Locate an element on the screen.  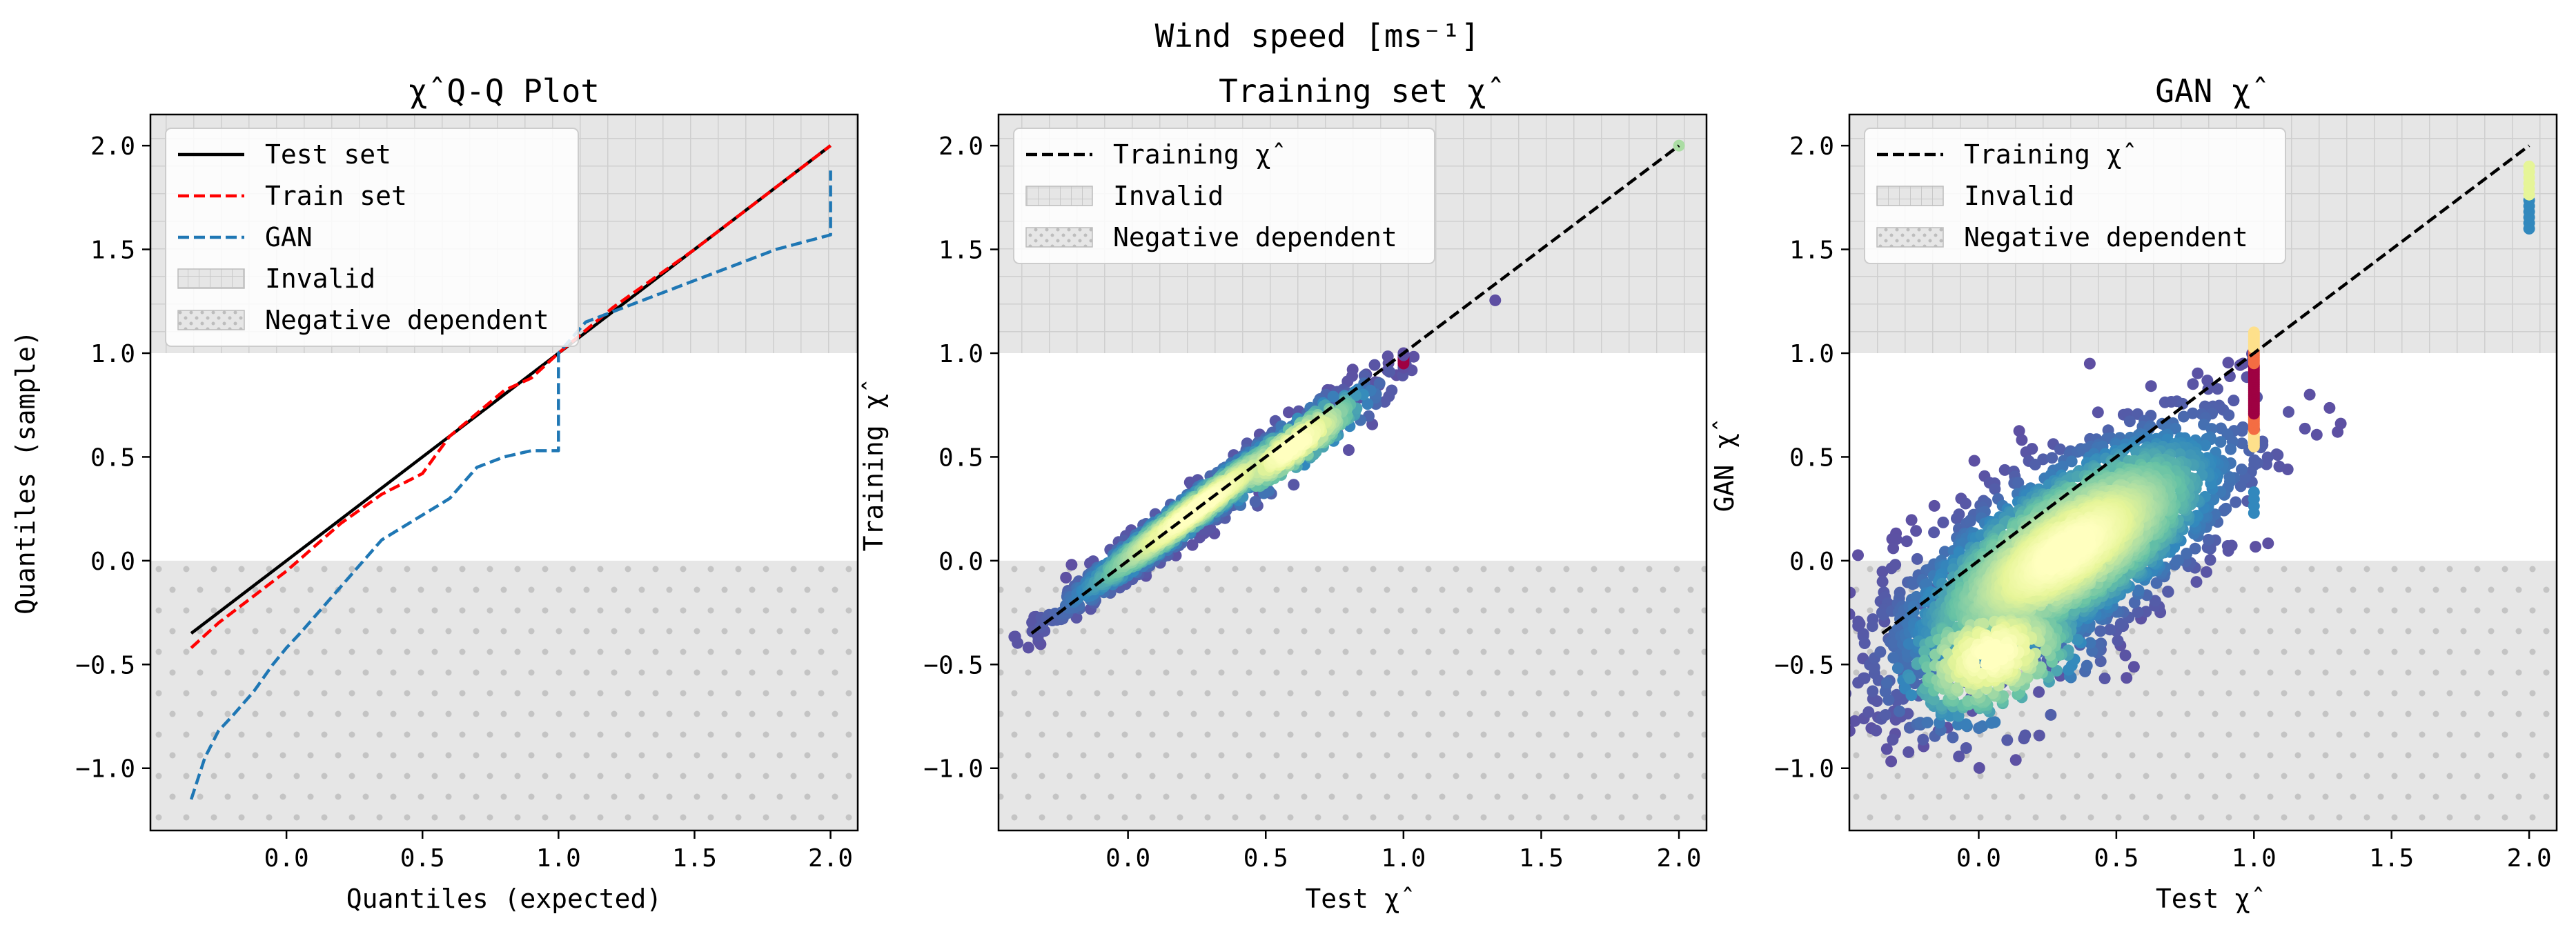
y-tick-label: 0.0 is located at coordinates (112, 562).